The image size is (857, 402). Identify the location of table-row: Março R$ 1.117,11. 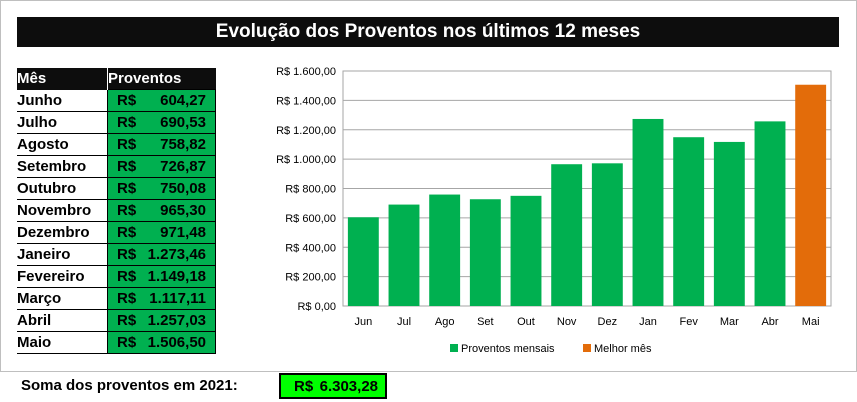
(116, 298).